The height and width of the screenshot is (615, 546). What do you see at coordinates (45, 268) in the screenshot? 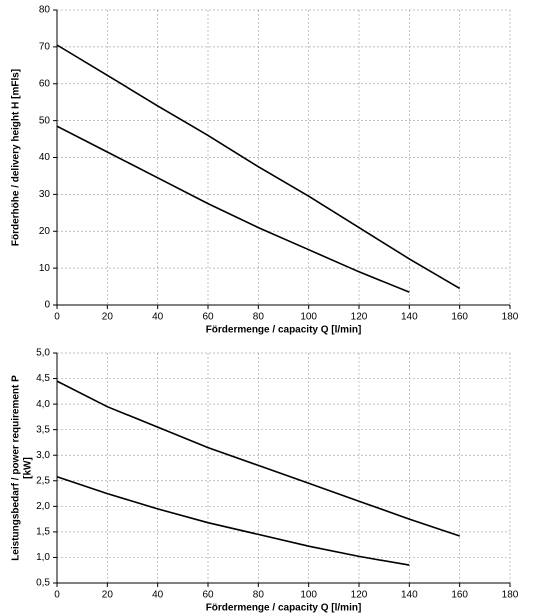
I see `y-tick-label: 10` at bounding box center [45, 268].